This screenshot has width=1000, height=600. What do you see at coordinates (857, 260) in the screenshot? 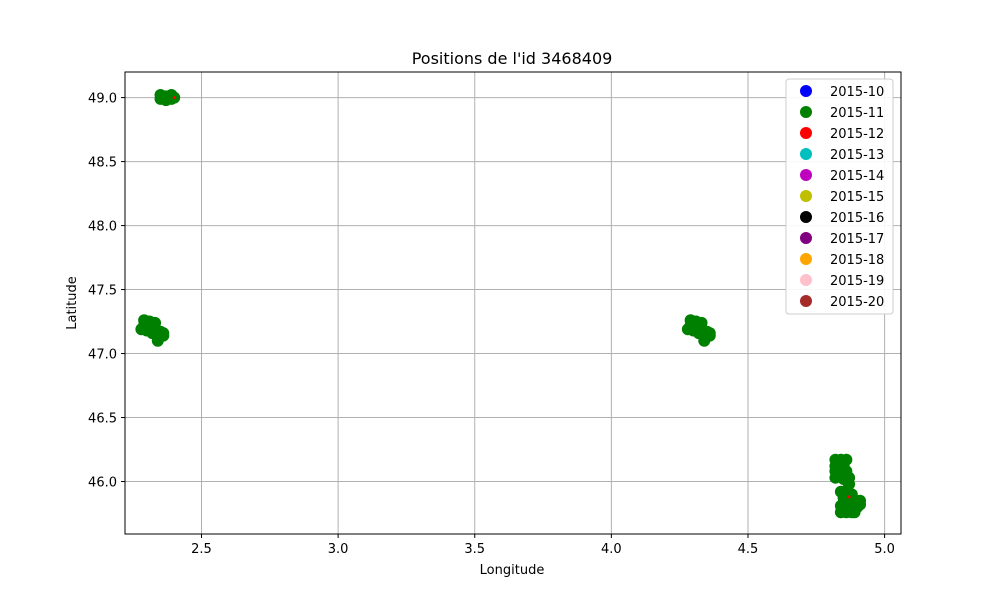
I see `legend-label: 2015-18` at bounding box center [857, 260].